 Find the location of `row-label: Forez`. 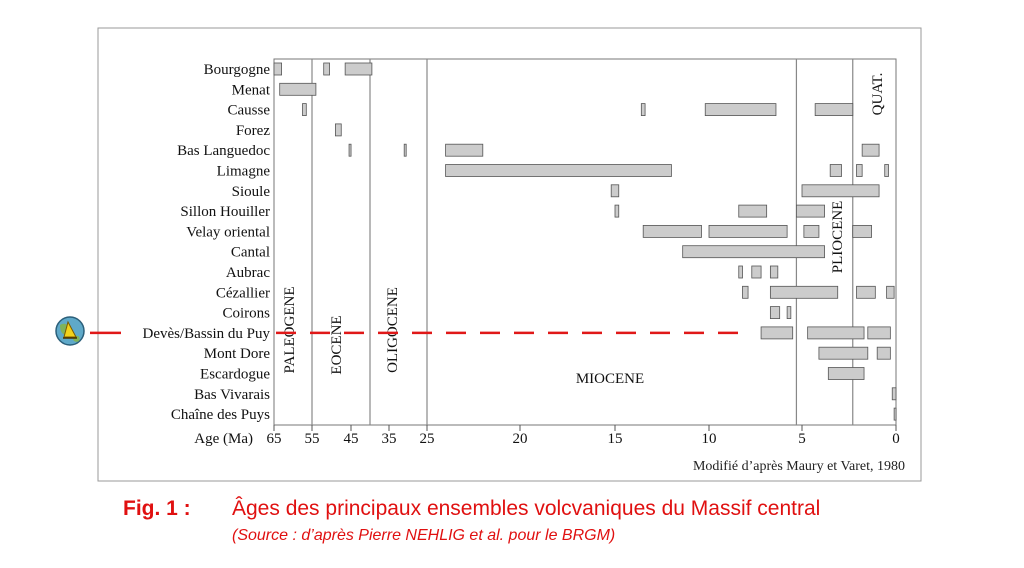

row-label: Forez is located at coordinates (253, 131).